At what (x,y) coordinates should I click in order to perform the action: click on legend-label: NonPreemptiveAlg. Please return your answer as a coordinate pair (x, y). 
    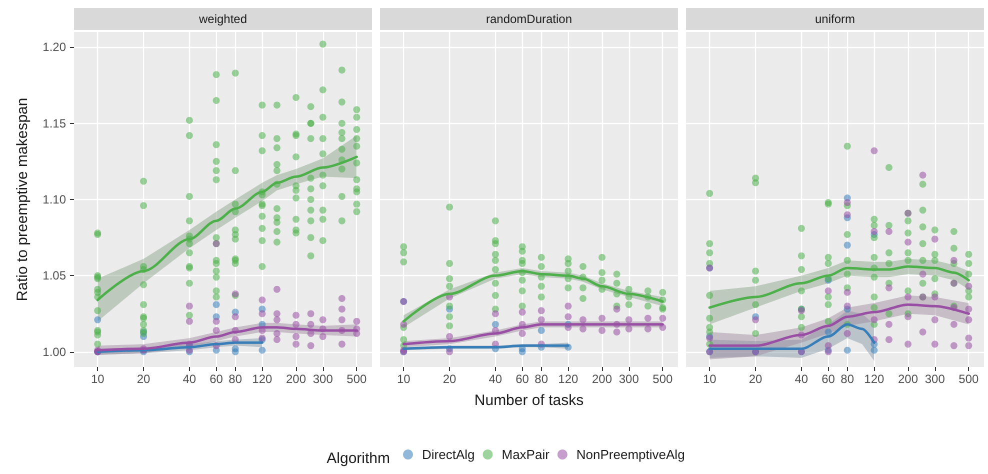
    Looking at the image, I should click on (630, 454).